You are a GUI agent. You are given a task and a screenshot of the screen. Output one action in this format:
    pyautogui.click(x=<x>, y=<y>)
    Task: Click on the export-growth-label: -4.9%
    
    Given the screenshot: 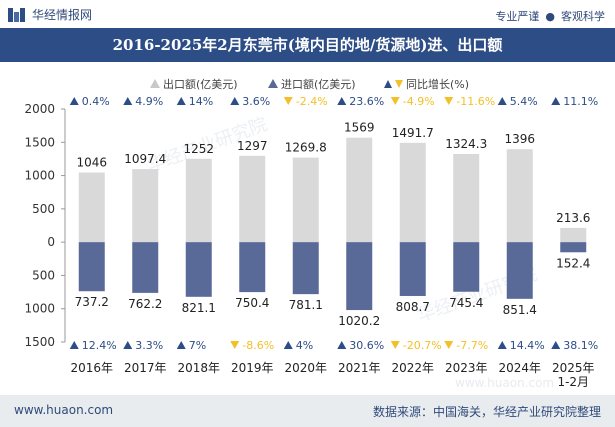 What is the action you would take?
    pyautogui.click(x=419, y=101)
    